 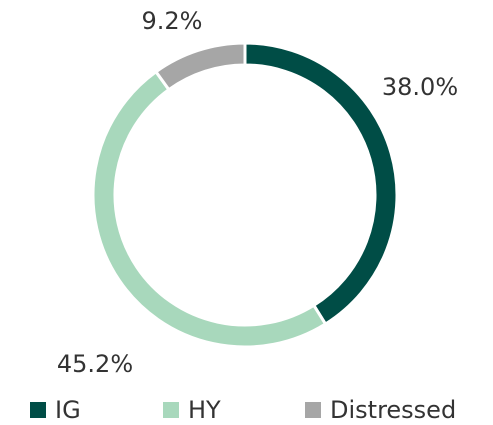 What do you see at coordinates (200, 66) in the screenshot?
I see `donut-segment` at bounding box center [200, 66].